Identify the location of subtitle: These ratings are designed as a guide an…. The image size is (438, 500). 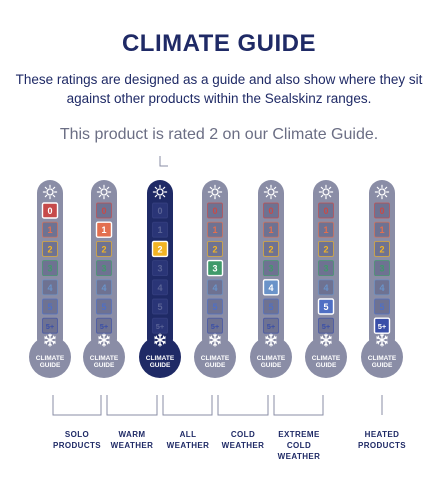
(219, 89).